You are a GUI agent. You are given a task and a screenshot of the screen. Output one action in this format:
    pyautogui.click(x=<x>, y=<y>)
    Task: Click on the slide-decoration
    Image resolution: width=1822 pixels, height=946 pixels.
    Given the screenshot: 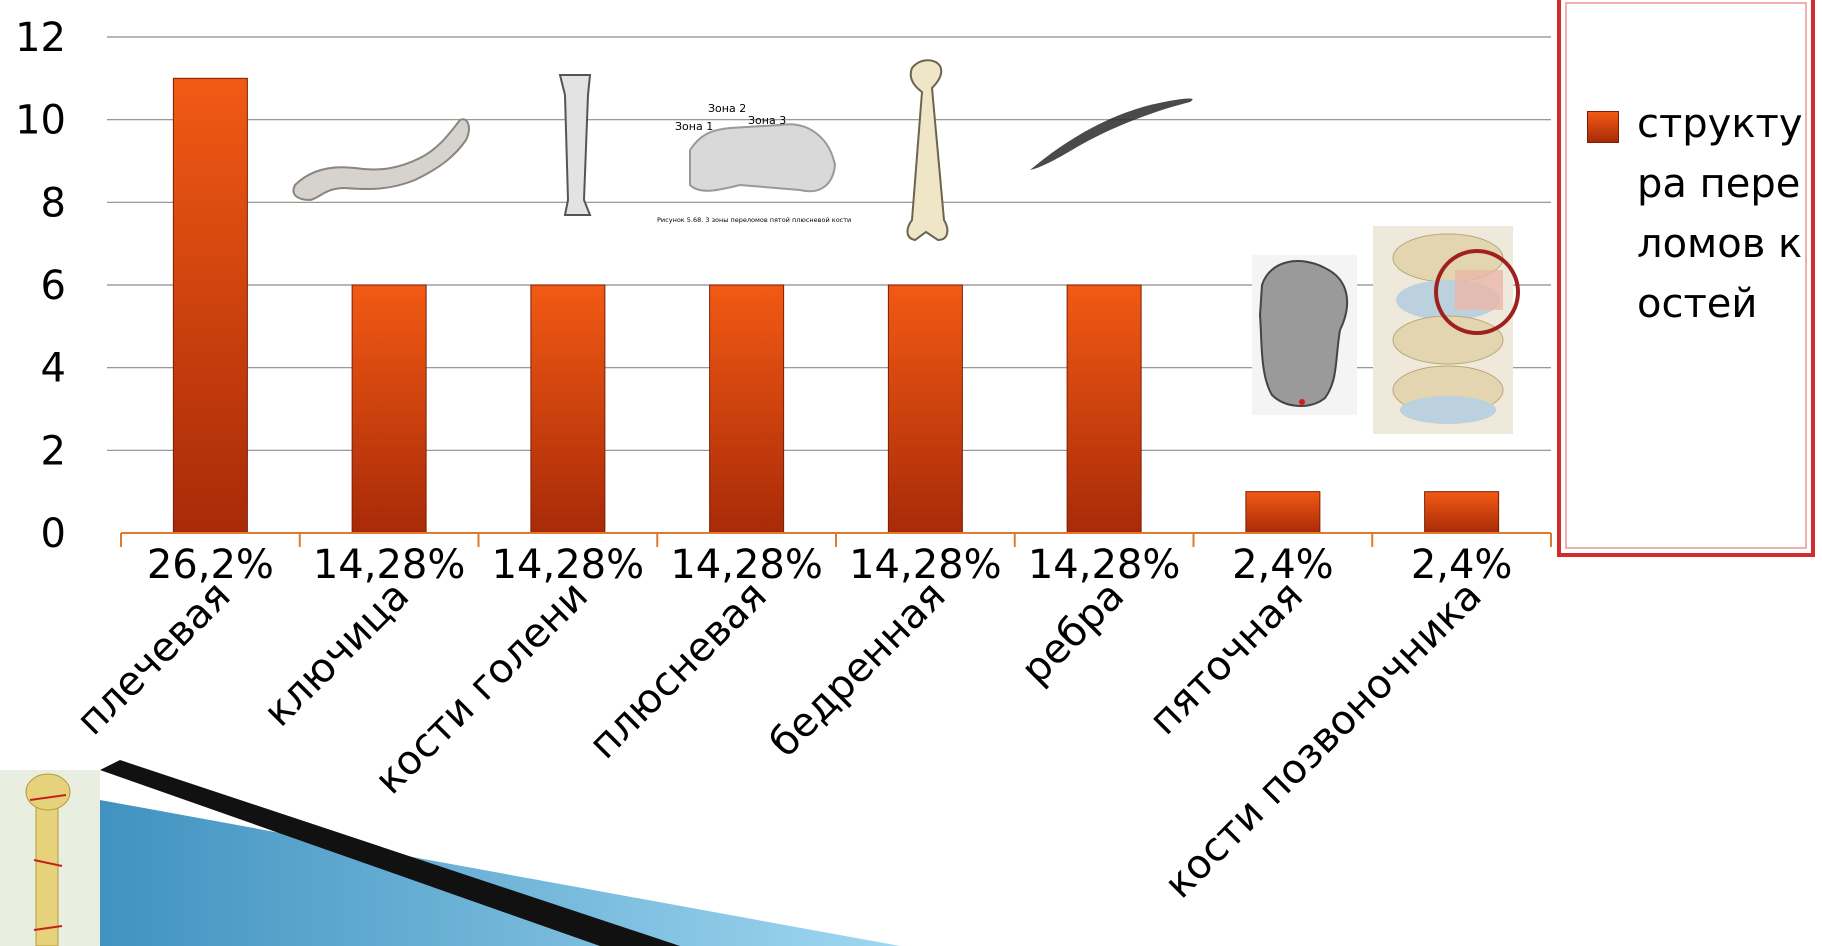 What is the action you would take?
    pyautogui.click(x=500, y=853)
    